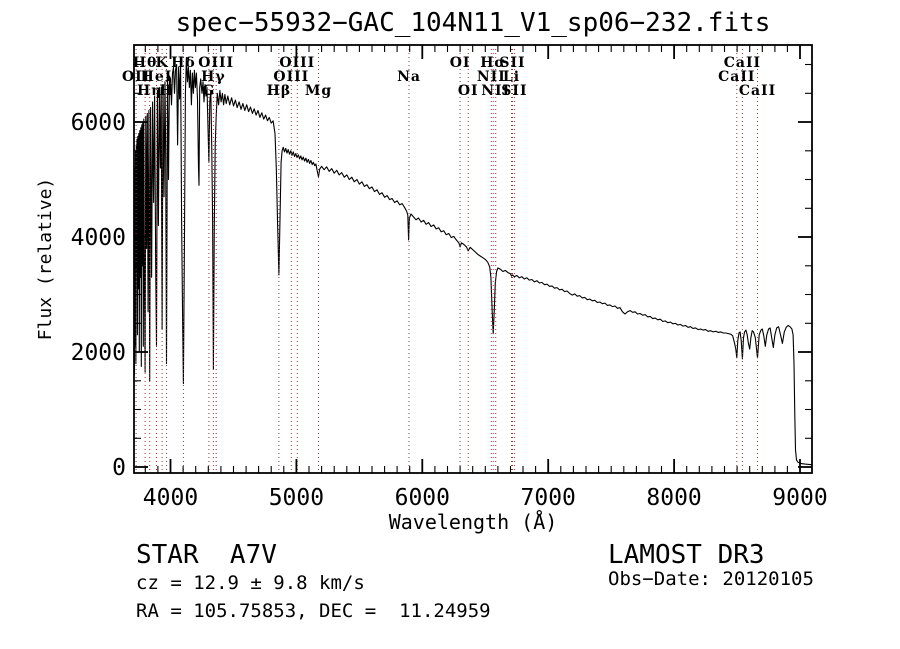 The height and width of the screenshot is (649, 900). I want to click on spectral-line-label: K, so click(162, 63).